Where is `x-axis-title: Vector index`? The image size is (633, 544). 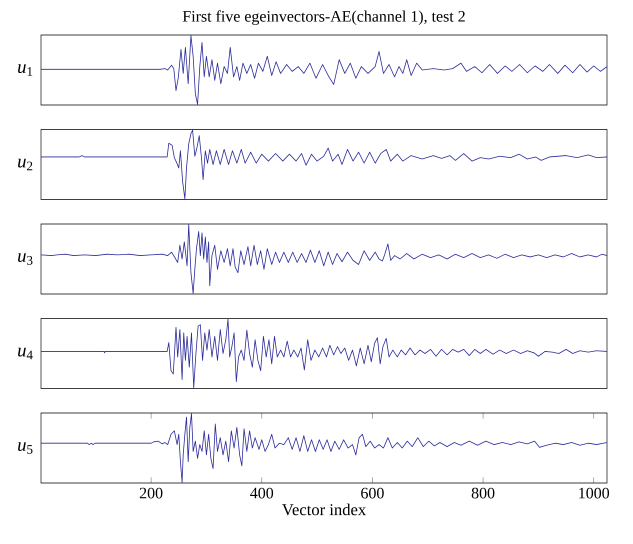 x-axis-title: Vector index is located at coordinates (324, 510).